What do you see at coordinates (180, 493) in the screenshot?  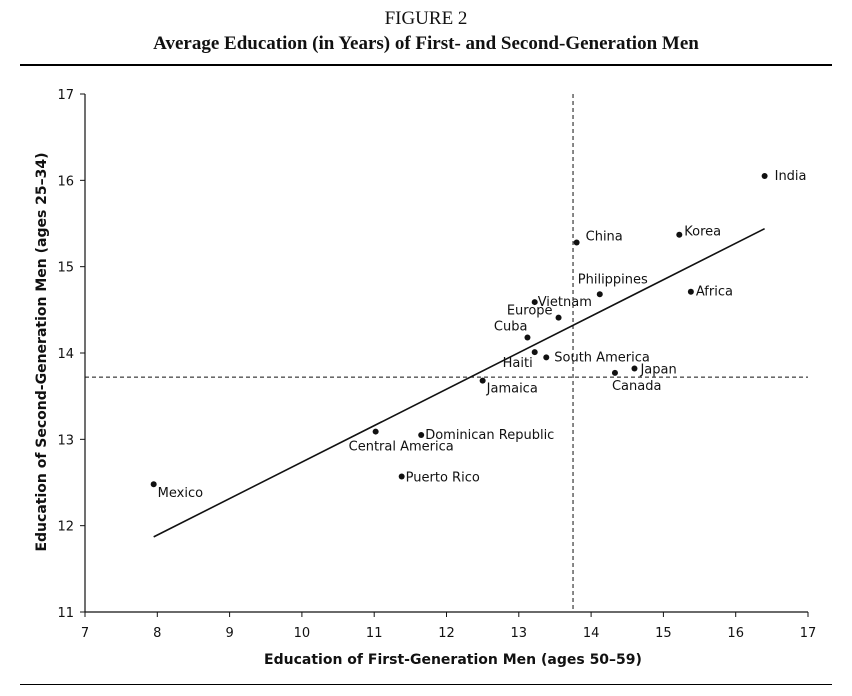 I see `point-label: Mexico` at bounding box center [180, 493].